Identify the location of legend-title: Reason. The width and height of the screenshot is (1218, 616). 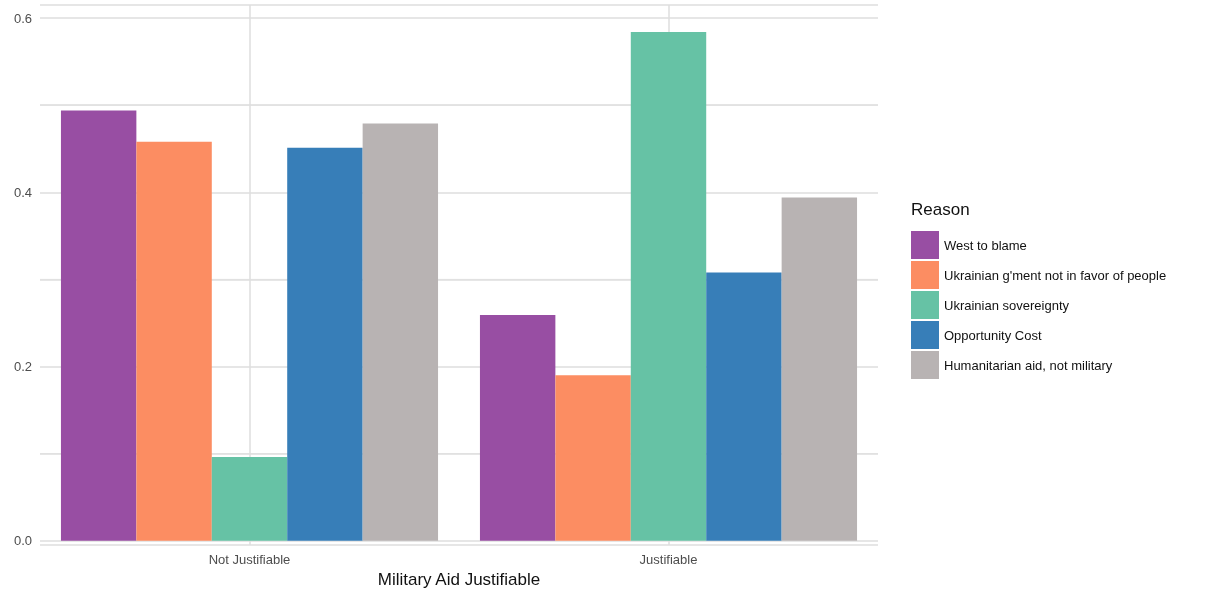
(940, 209).